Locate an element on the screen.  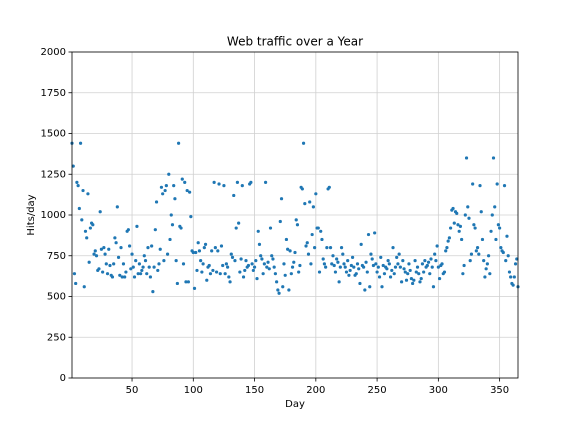
x-tick-label: 250 is located at coordinates (377, 390).